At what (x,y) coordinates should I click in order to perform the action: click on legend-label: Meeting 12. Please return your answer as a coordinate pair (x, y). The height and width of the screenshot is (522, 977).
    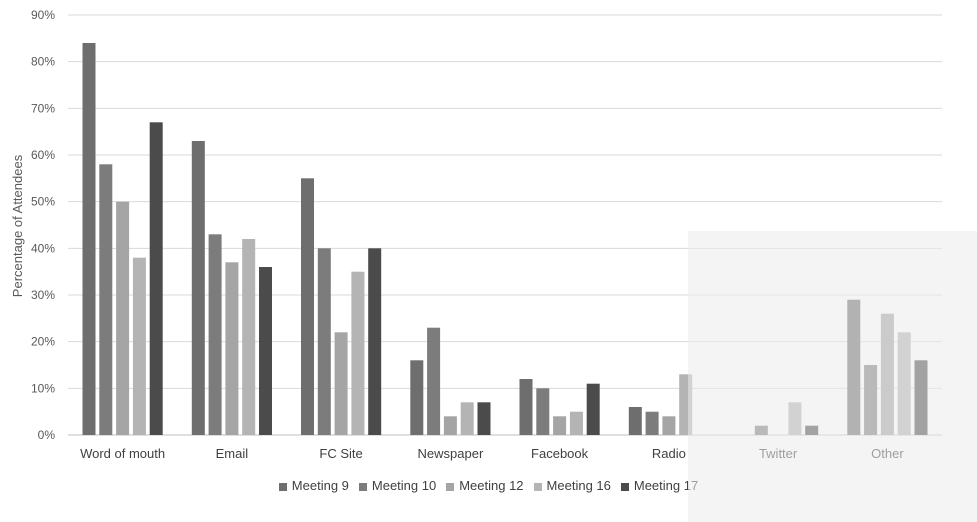
    Looking at the image, I should click on (491, 485).